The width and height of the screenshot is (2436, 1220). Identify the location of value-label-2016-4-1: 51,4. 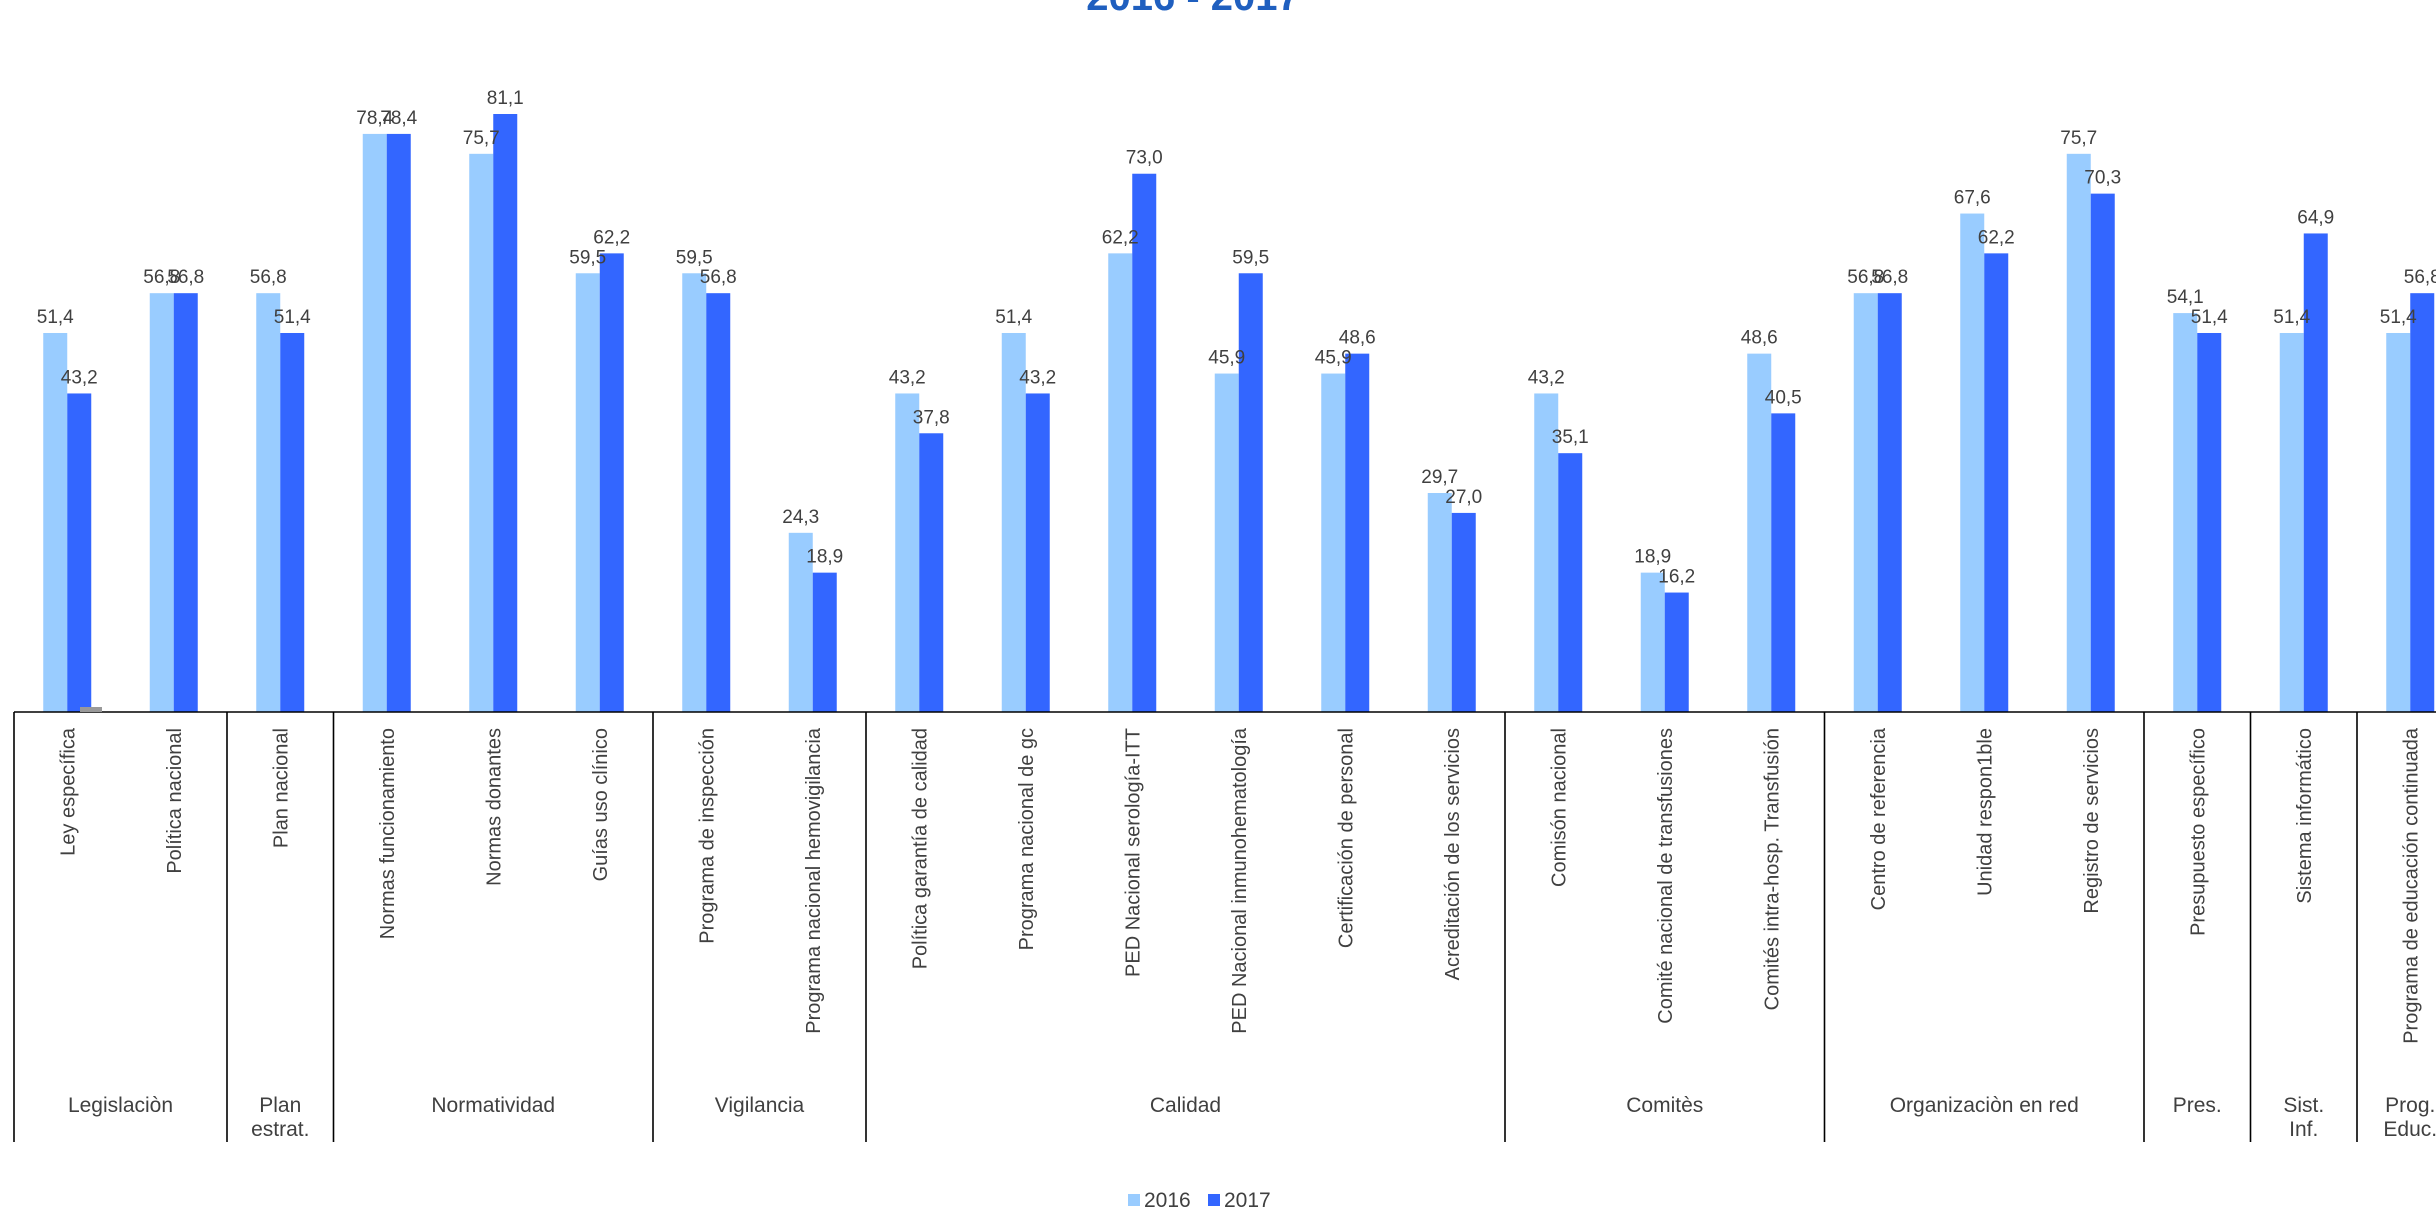
(1013, 317).